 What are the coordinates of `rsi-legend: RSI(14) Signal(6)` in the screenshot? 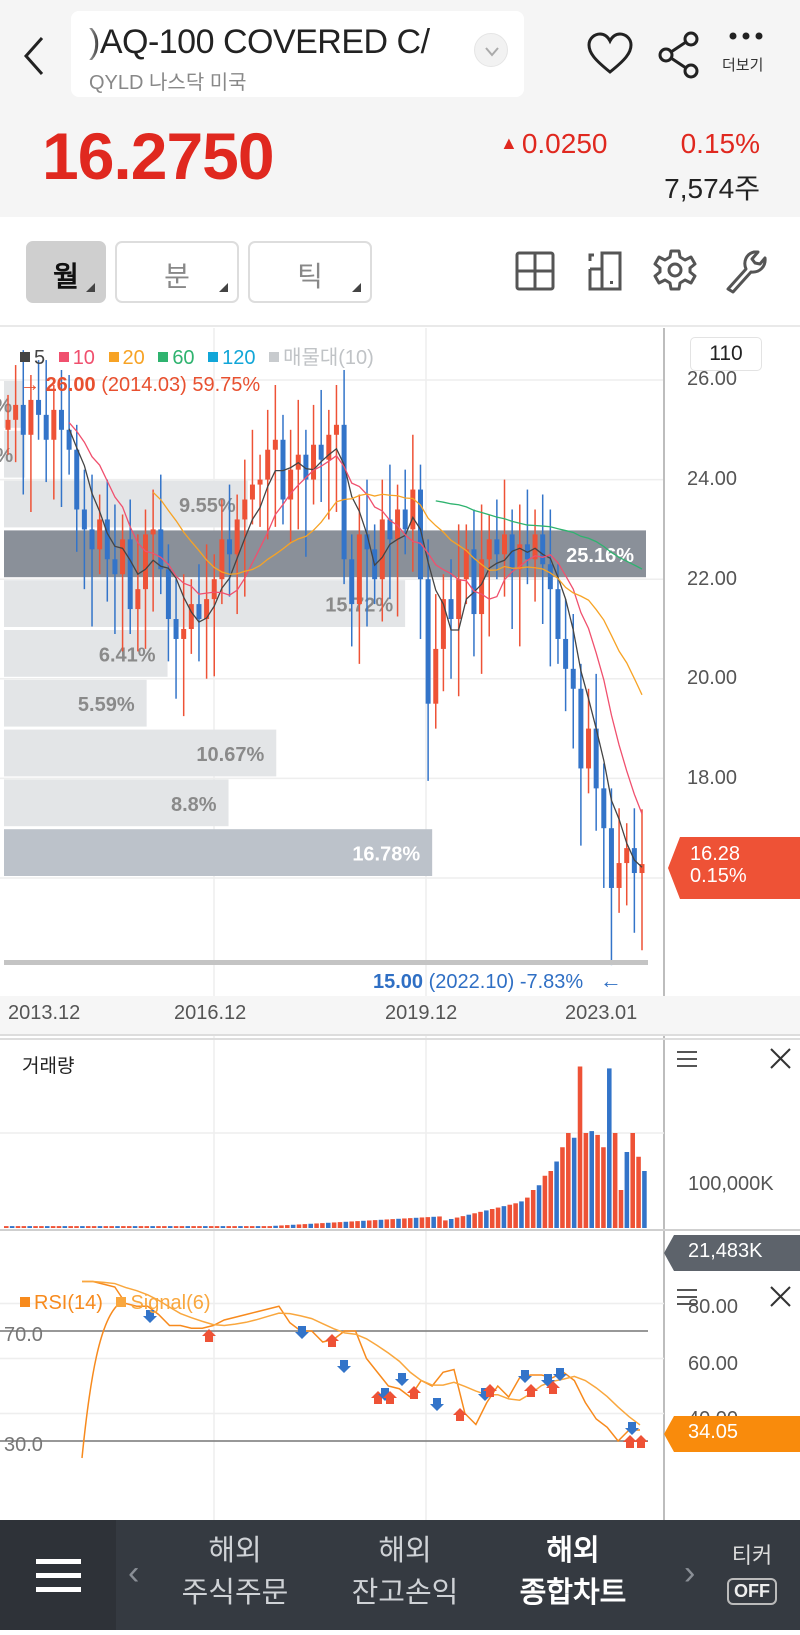 It's located at (119, 1303).